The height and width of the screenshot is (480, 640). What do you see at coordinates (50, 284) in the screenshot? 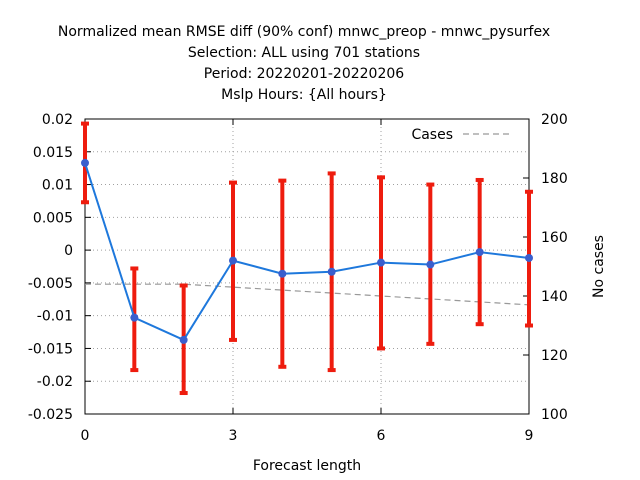
I see `y-tick-label: -0.005` at bounding box center [50, 284].